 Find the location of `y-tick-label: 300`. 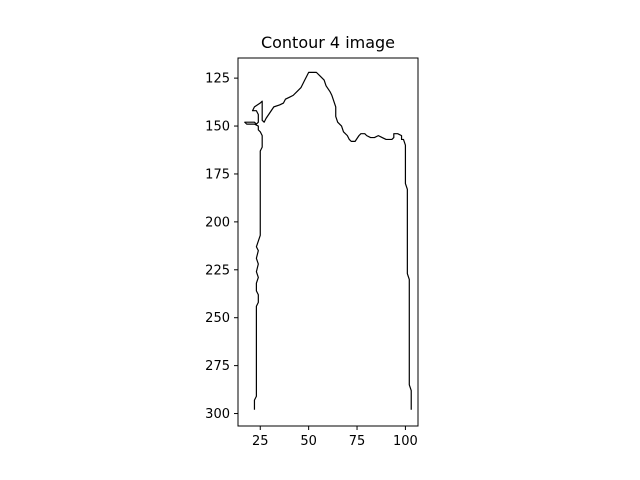

y-tick-label: 300 is located at coordinates (217, 414).